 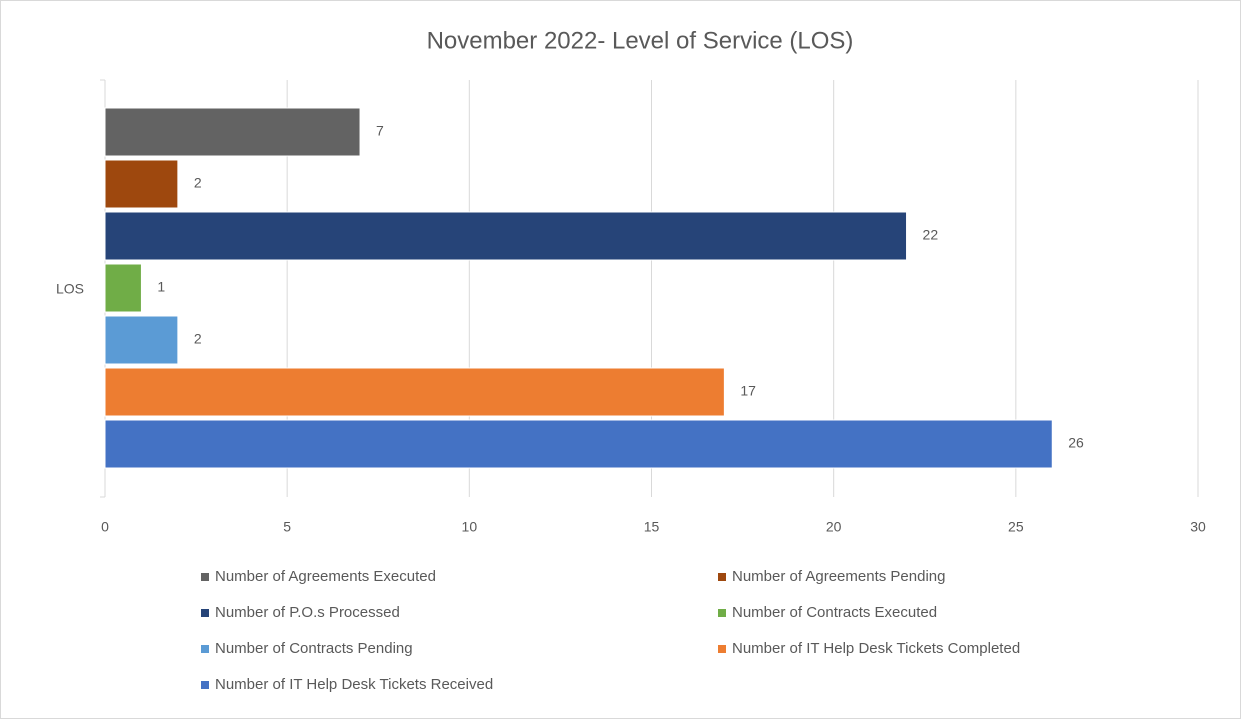 I want to click on legend-label: Number of Agreements Pending, so click(x=838, y=576).